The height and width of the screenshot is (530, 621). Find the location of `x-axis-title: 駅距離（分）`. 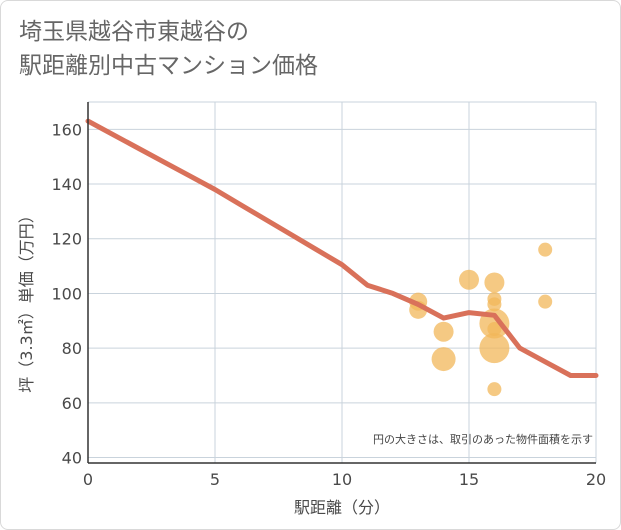

x-axis-title: 駅距離（分） is located at coordinates (342, 507).